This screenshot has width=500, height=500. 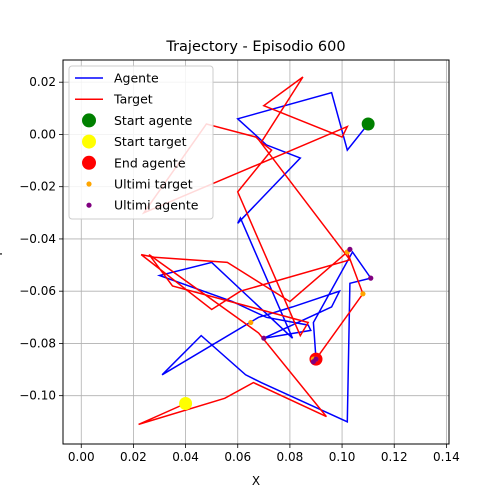 I want to click on x-axis-label: X, so click(x=256, y=481).